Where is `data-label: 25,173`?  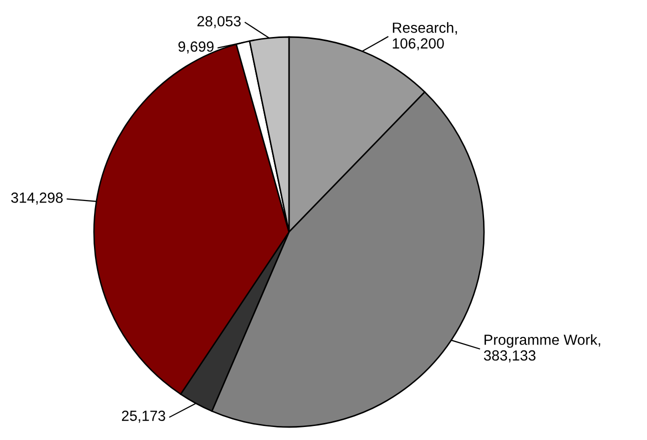
data-label: 25,173 is located at coordinates (144, 416).